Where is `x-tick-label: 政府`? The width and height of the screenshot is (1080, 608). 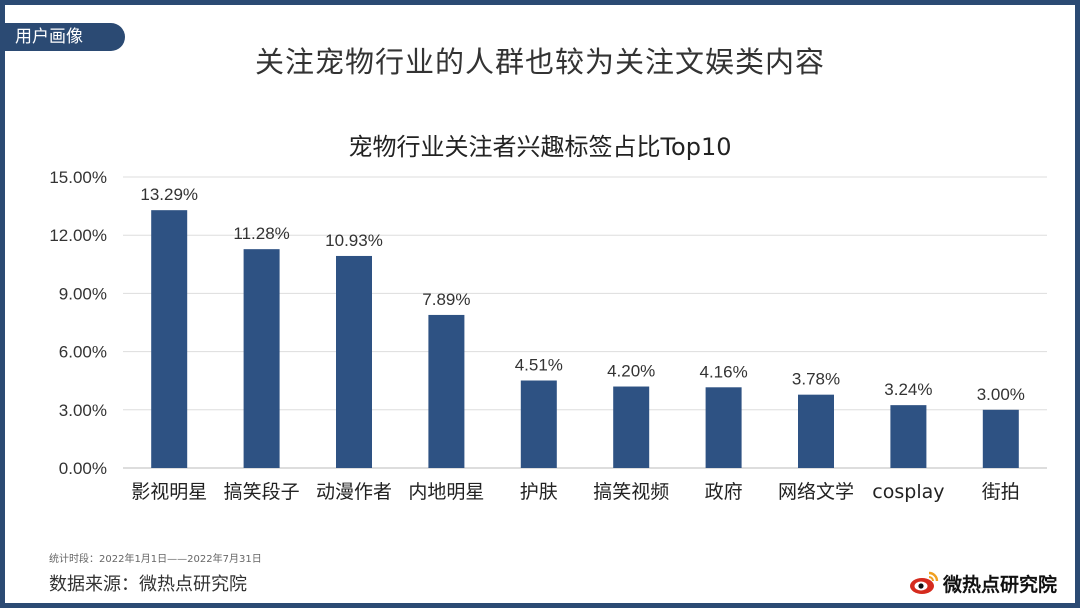 x-tick-label: 政府 is located at coordinates (724, 492).